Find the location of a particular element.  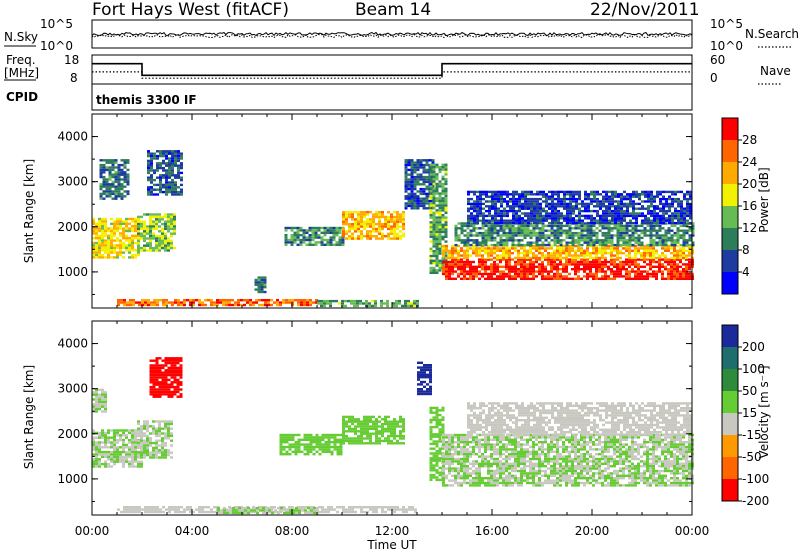

velocity-ytick-1: 2000 is located at coordinates (72, 434).